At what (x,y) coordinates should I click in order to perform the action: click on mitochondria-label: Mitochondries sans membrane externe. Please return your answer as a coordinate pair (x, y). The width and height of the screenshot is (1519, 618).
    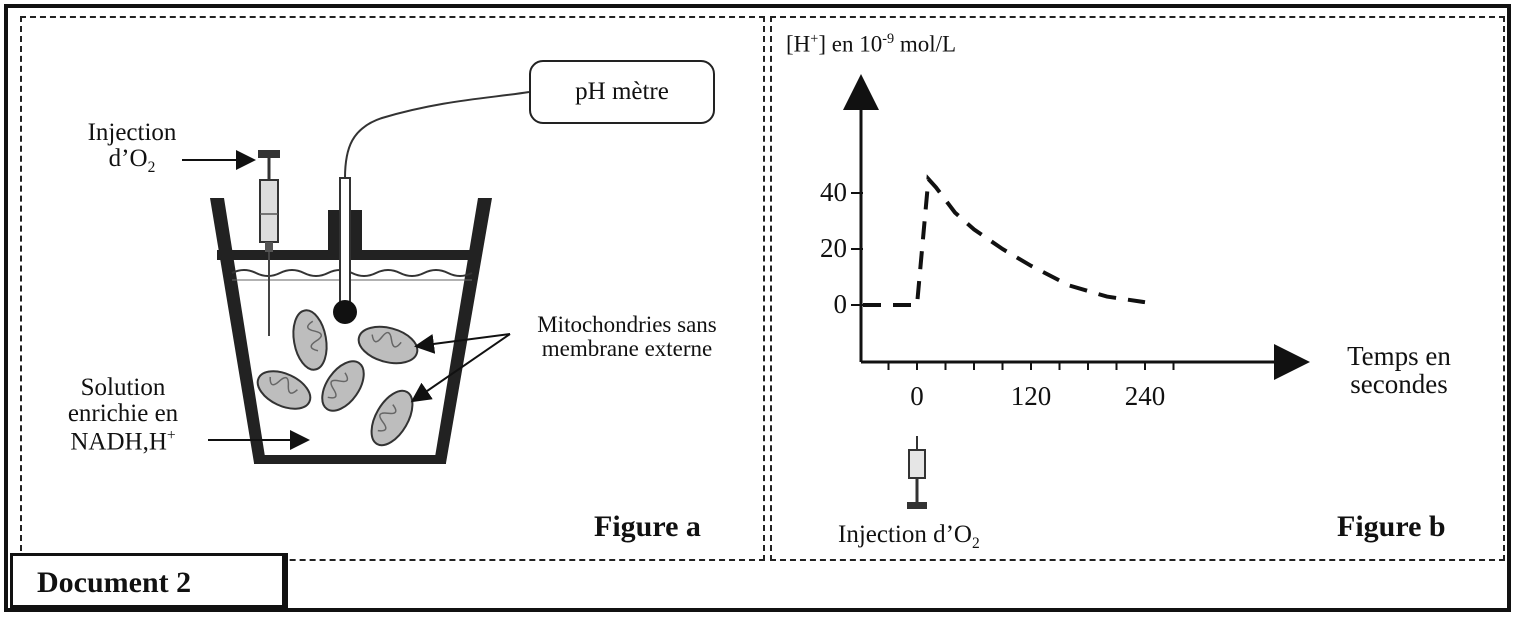
    Looking at the image, I should click on (627, 337).